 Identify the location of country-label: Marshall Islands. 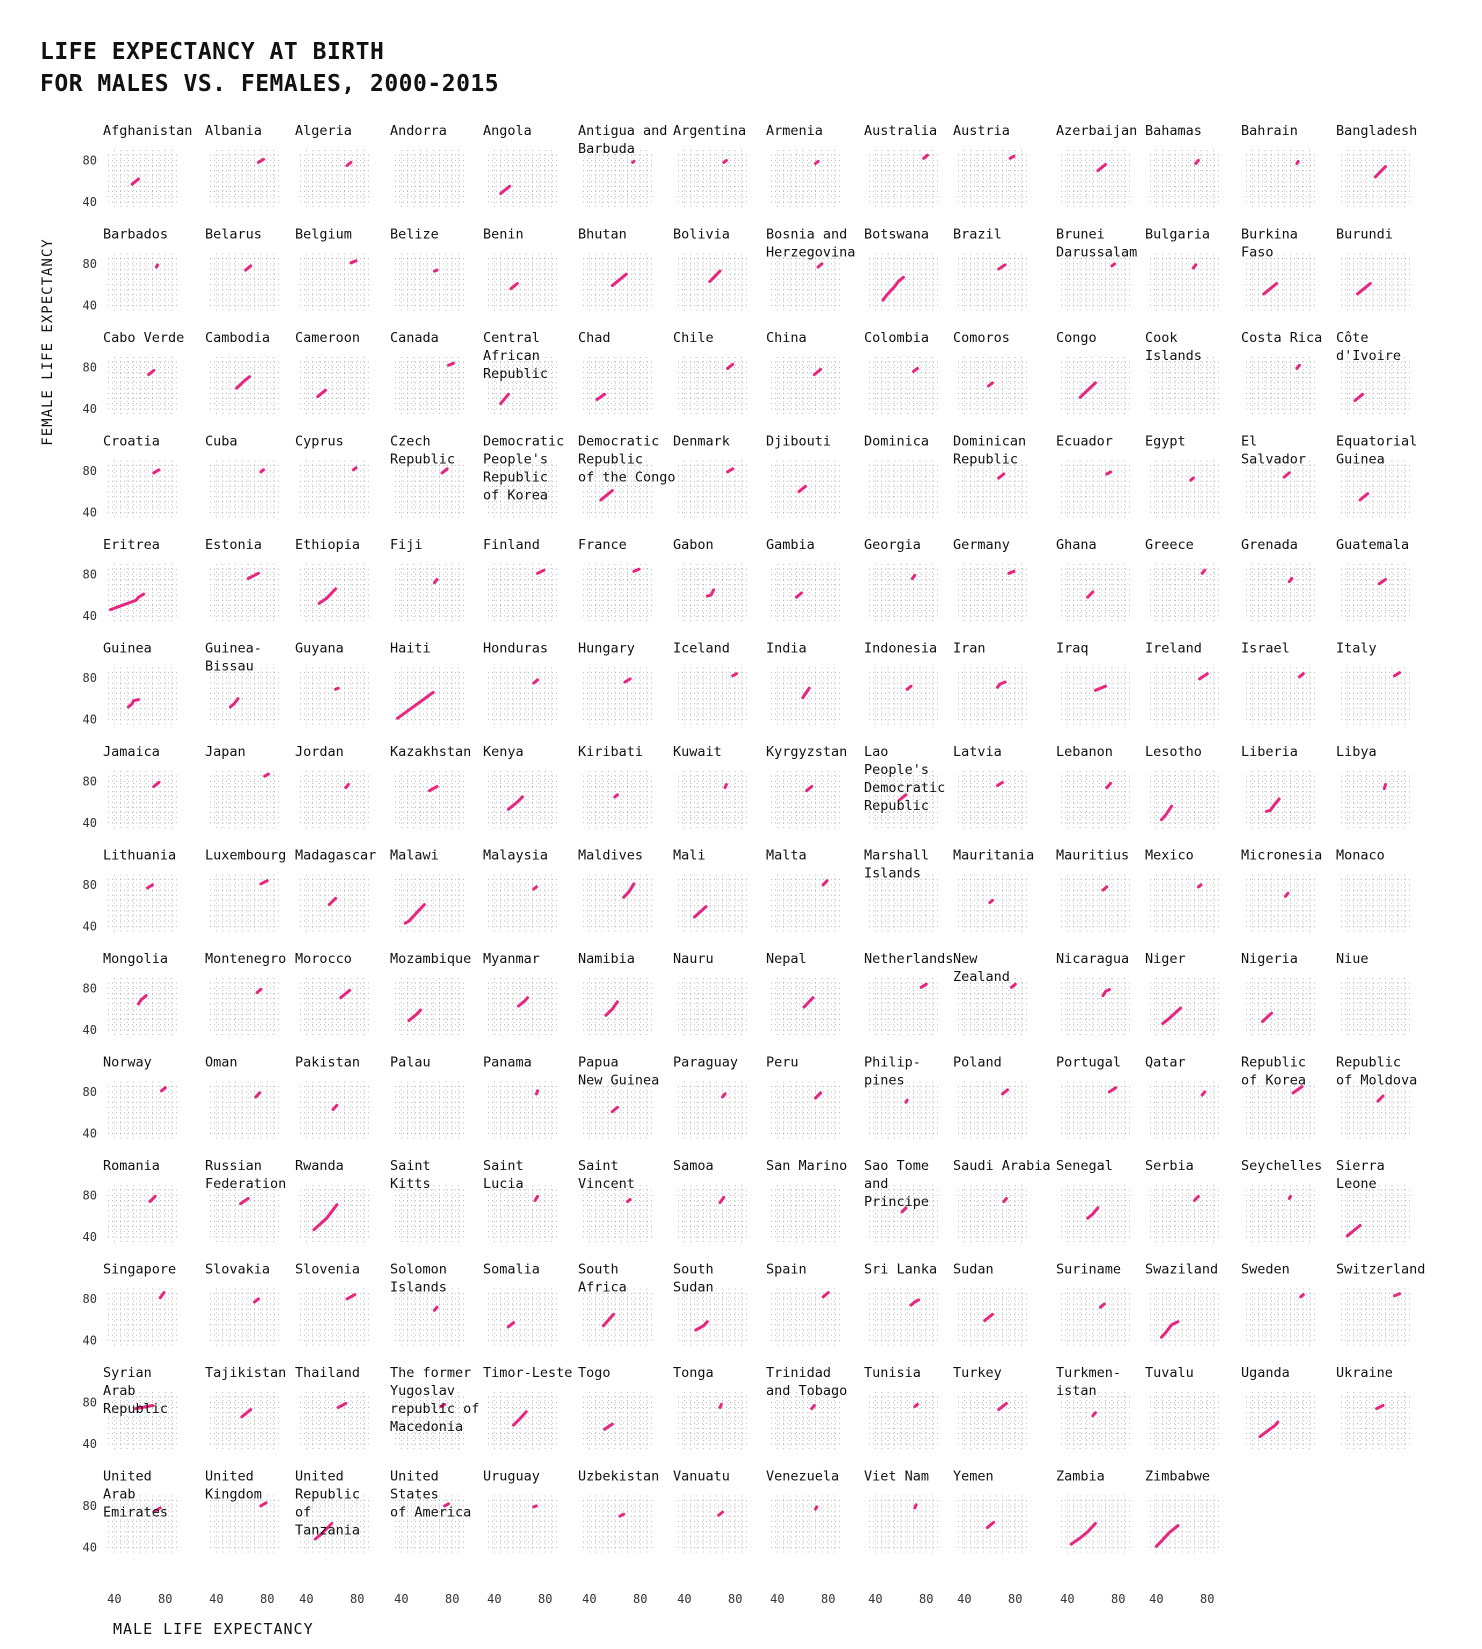
(896, 865).